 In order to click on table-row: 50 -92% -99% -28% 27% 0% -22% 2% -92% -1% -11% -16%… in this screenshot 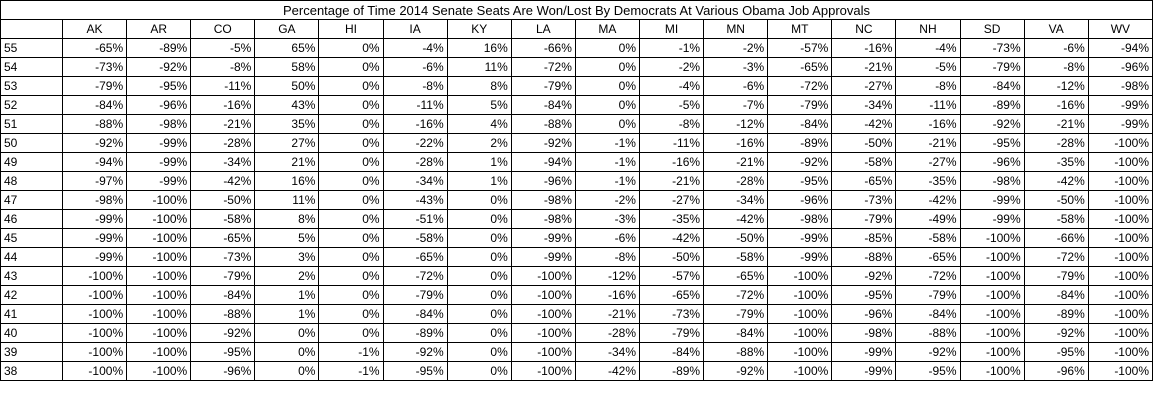, I will do `click(576, 143)`.